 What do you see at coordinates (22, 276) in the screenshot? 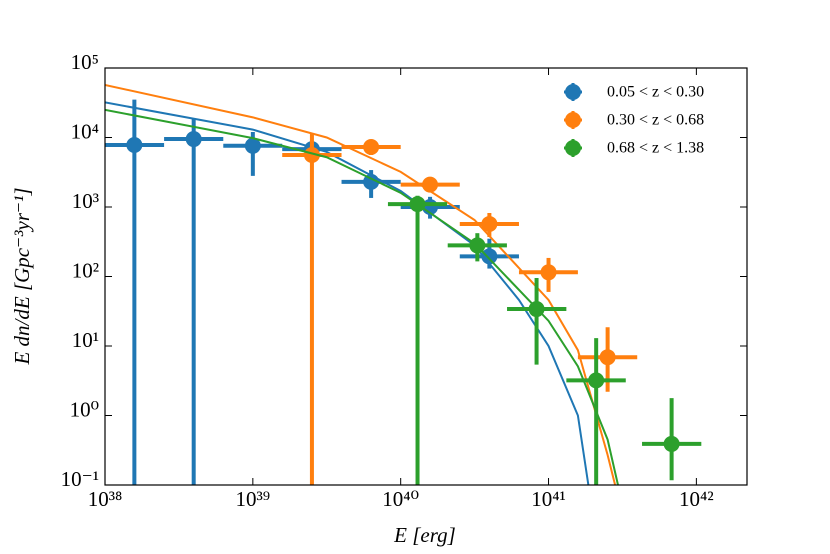
I see `y-axis-label: E dn/dE [Gpc⁻³yr⁻¹]` at bounding box center [22, 276].